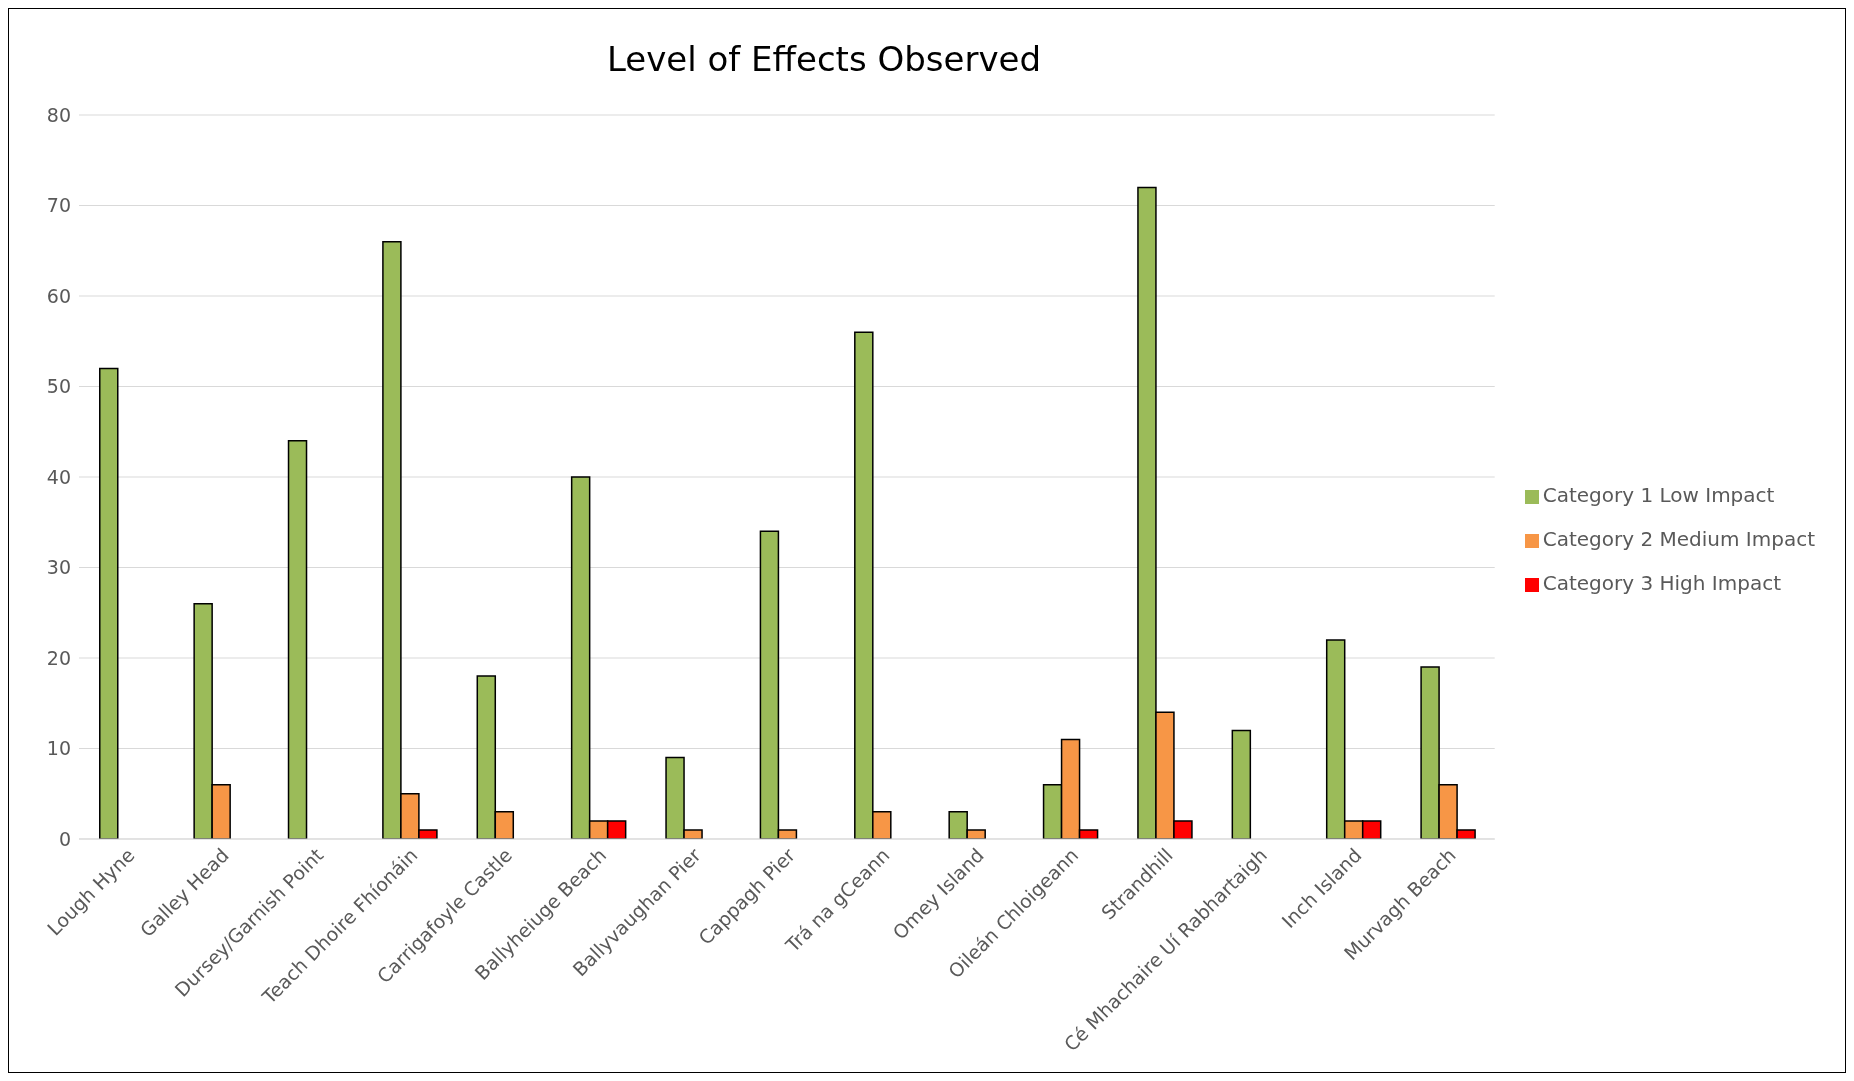 The height and width of the screenshot is (1081, 1854). I want to click on y-tick-label: 60, so click(58, 295).